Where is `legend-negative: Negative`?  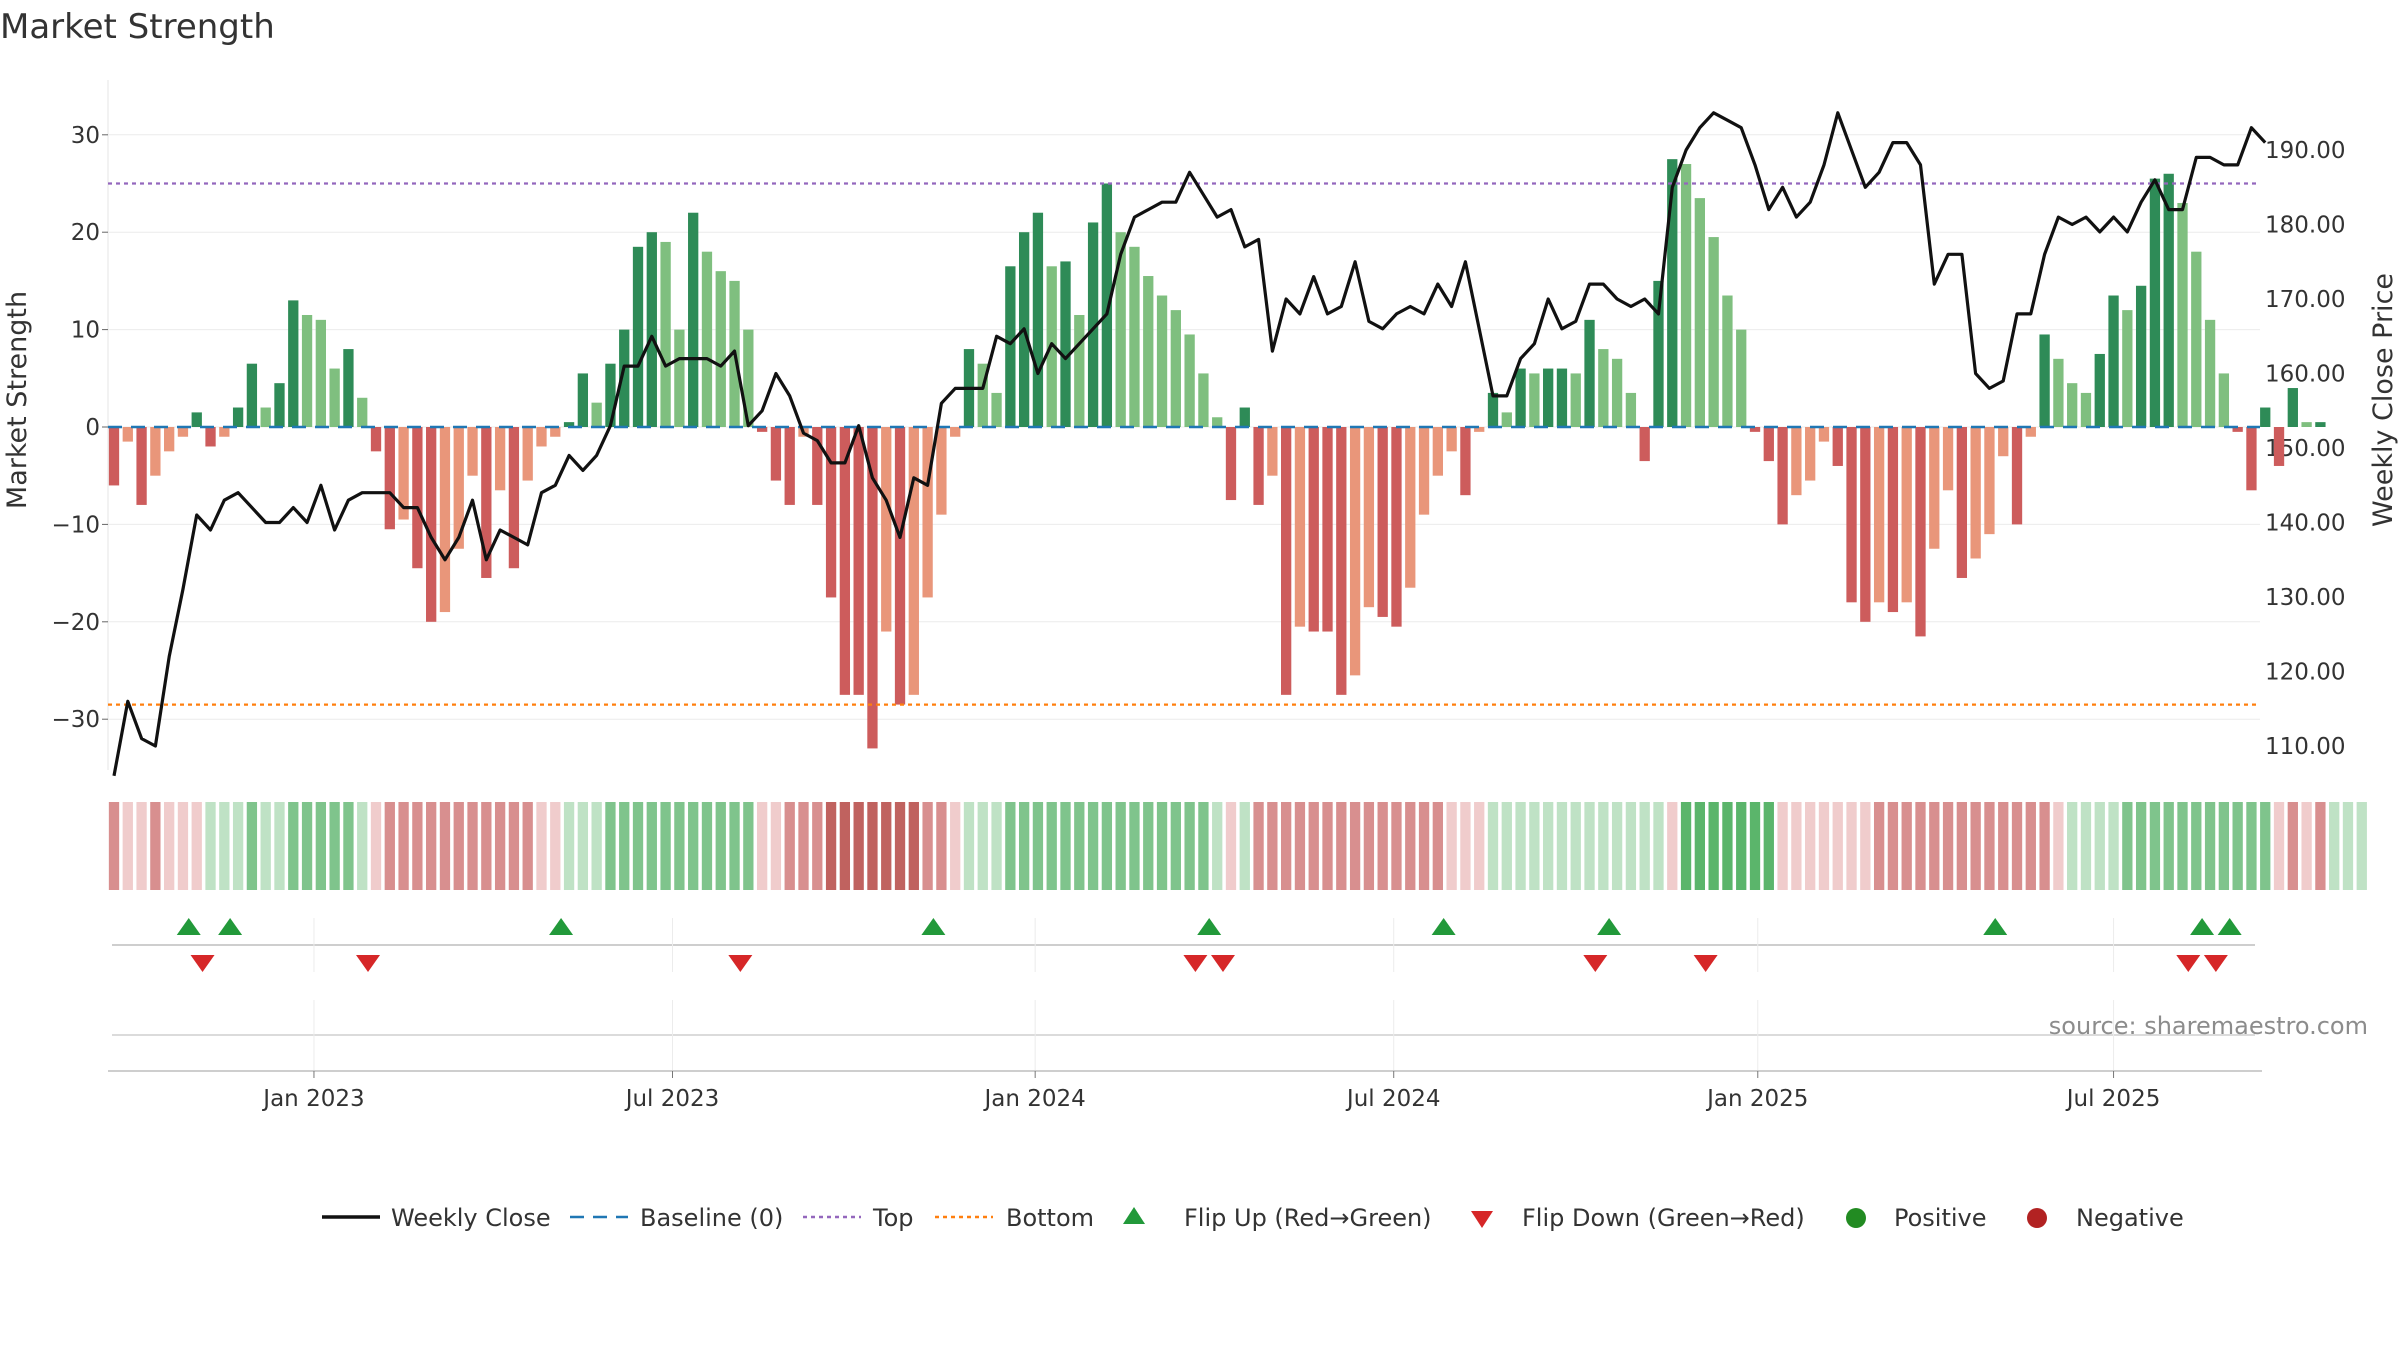
legend-negative: Negative is located at coordinates (2130, 1218).